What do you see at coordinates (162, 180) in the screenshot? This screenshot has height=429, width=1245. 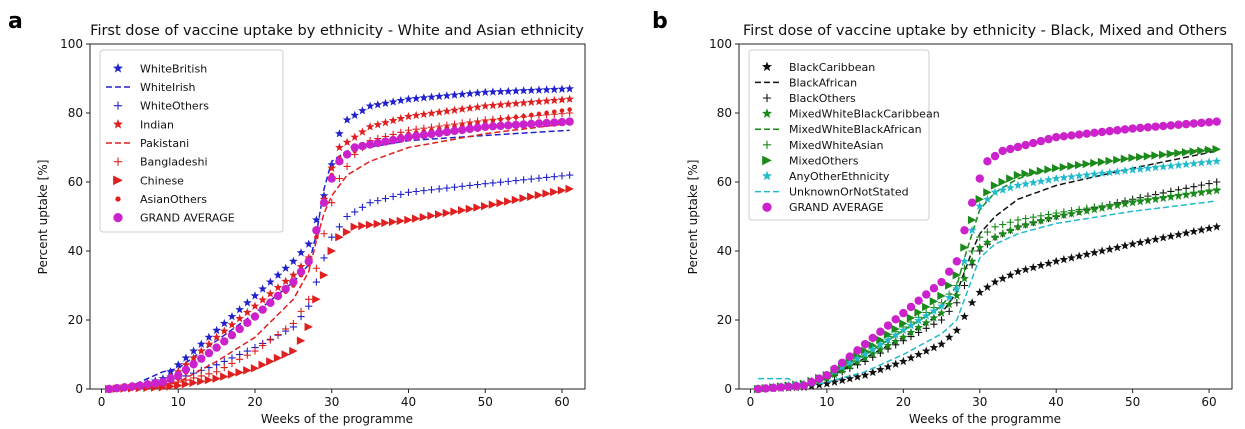 I see `legend-label: Chinese` at bounding box center [162, 180].